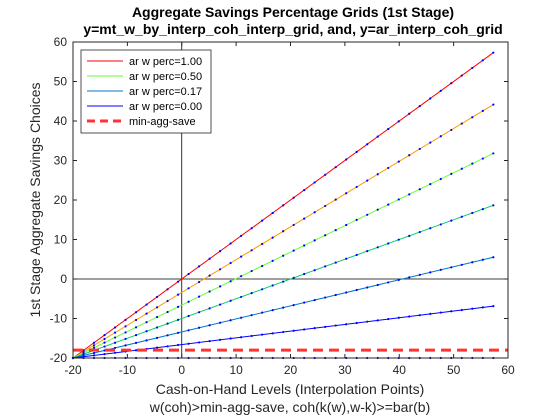 This screenshot has width=560, height=420. I want to click on legend-entry: min-agg-save, so click(162, 122).